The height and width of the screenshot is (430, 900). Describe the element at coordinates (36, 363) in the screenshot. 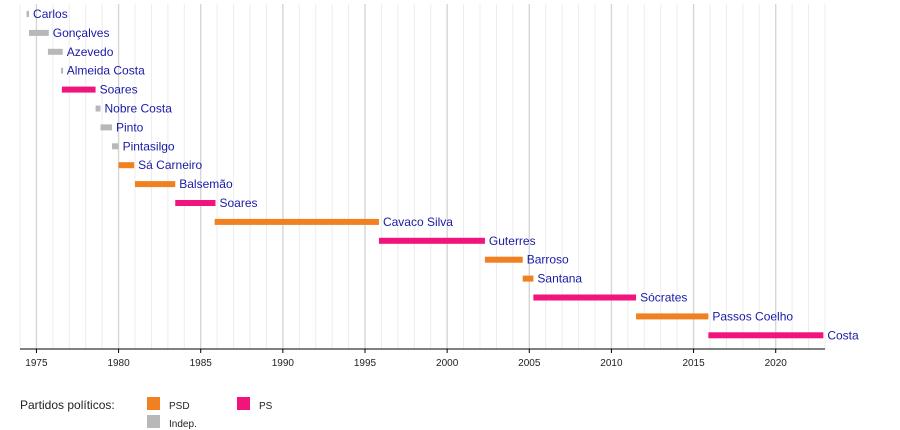

I see `x-tick-label: 1975` at that location.